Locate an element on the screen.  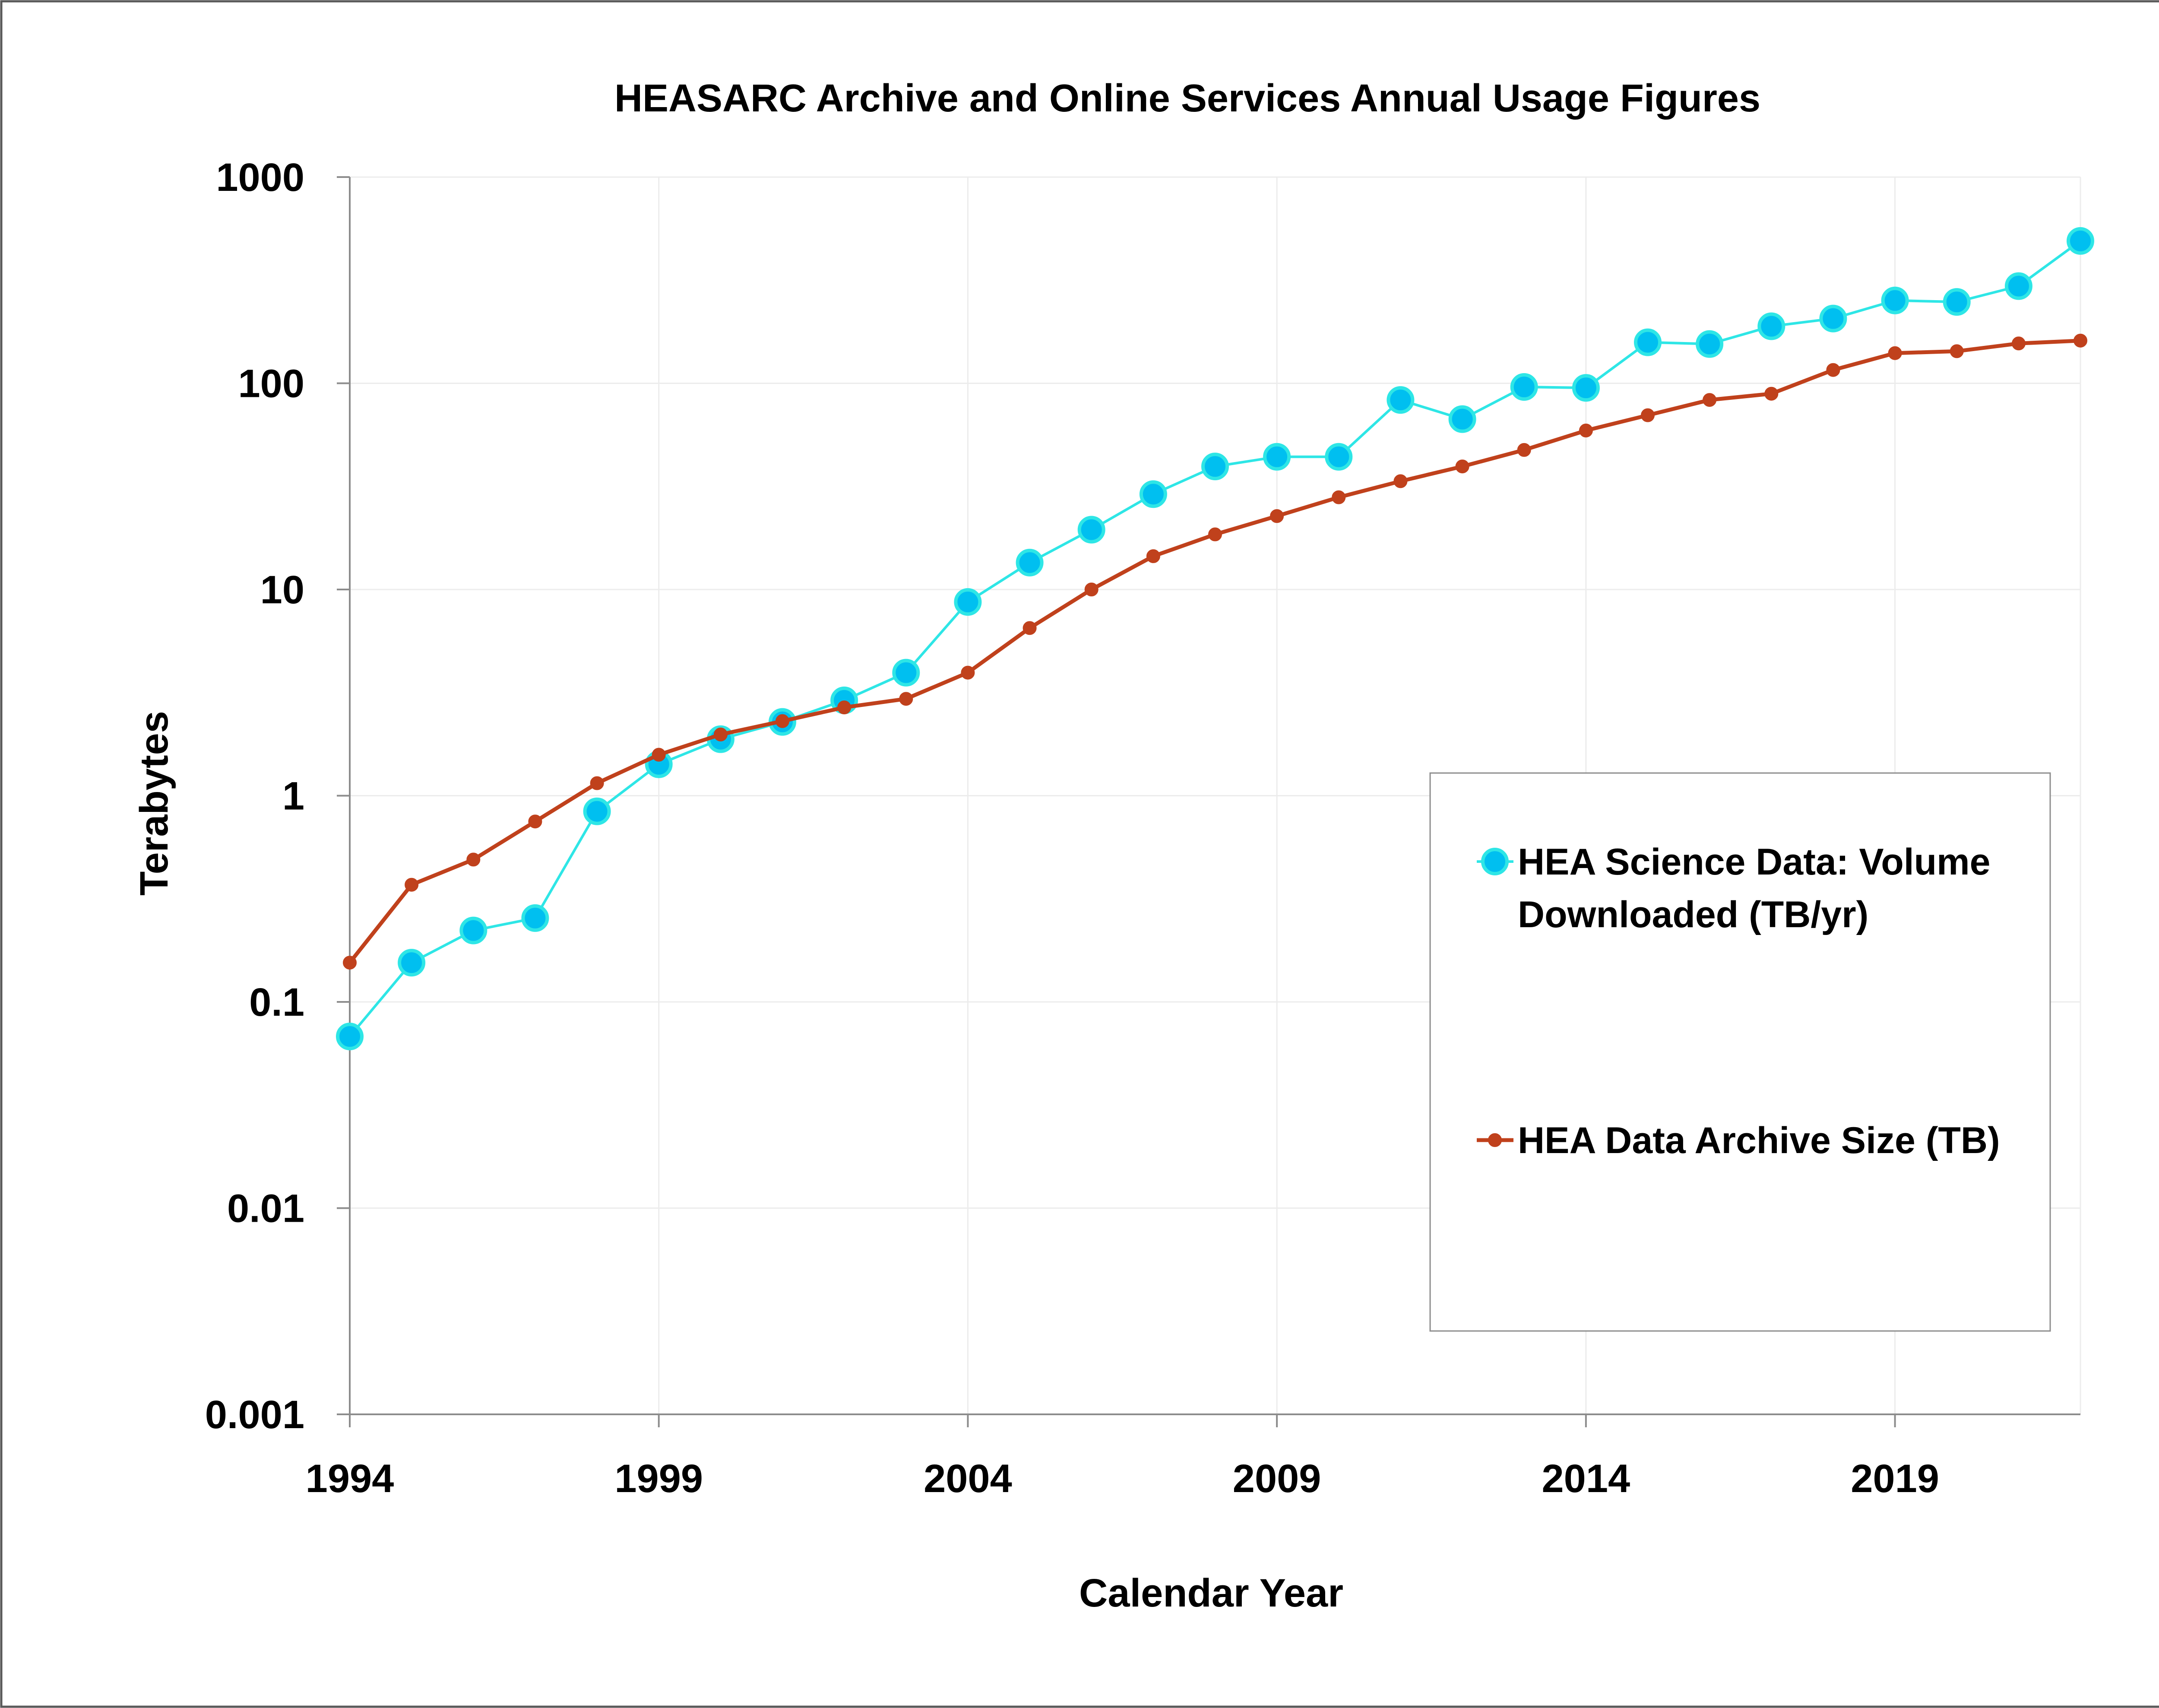
data-point: 2016: 83 is located at coordinates (1710, 400).